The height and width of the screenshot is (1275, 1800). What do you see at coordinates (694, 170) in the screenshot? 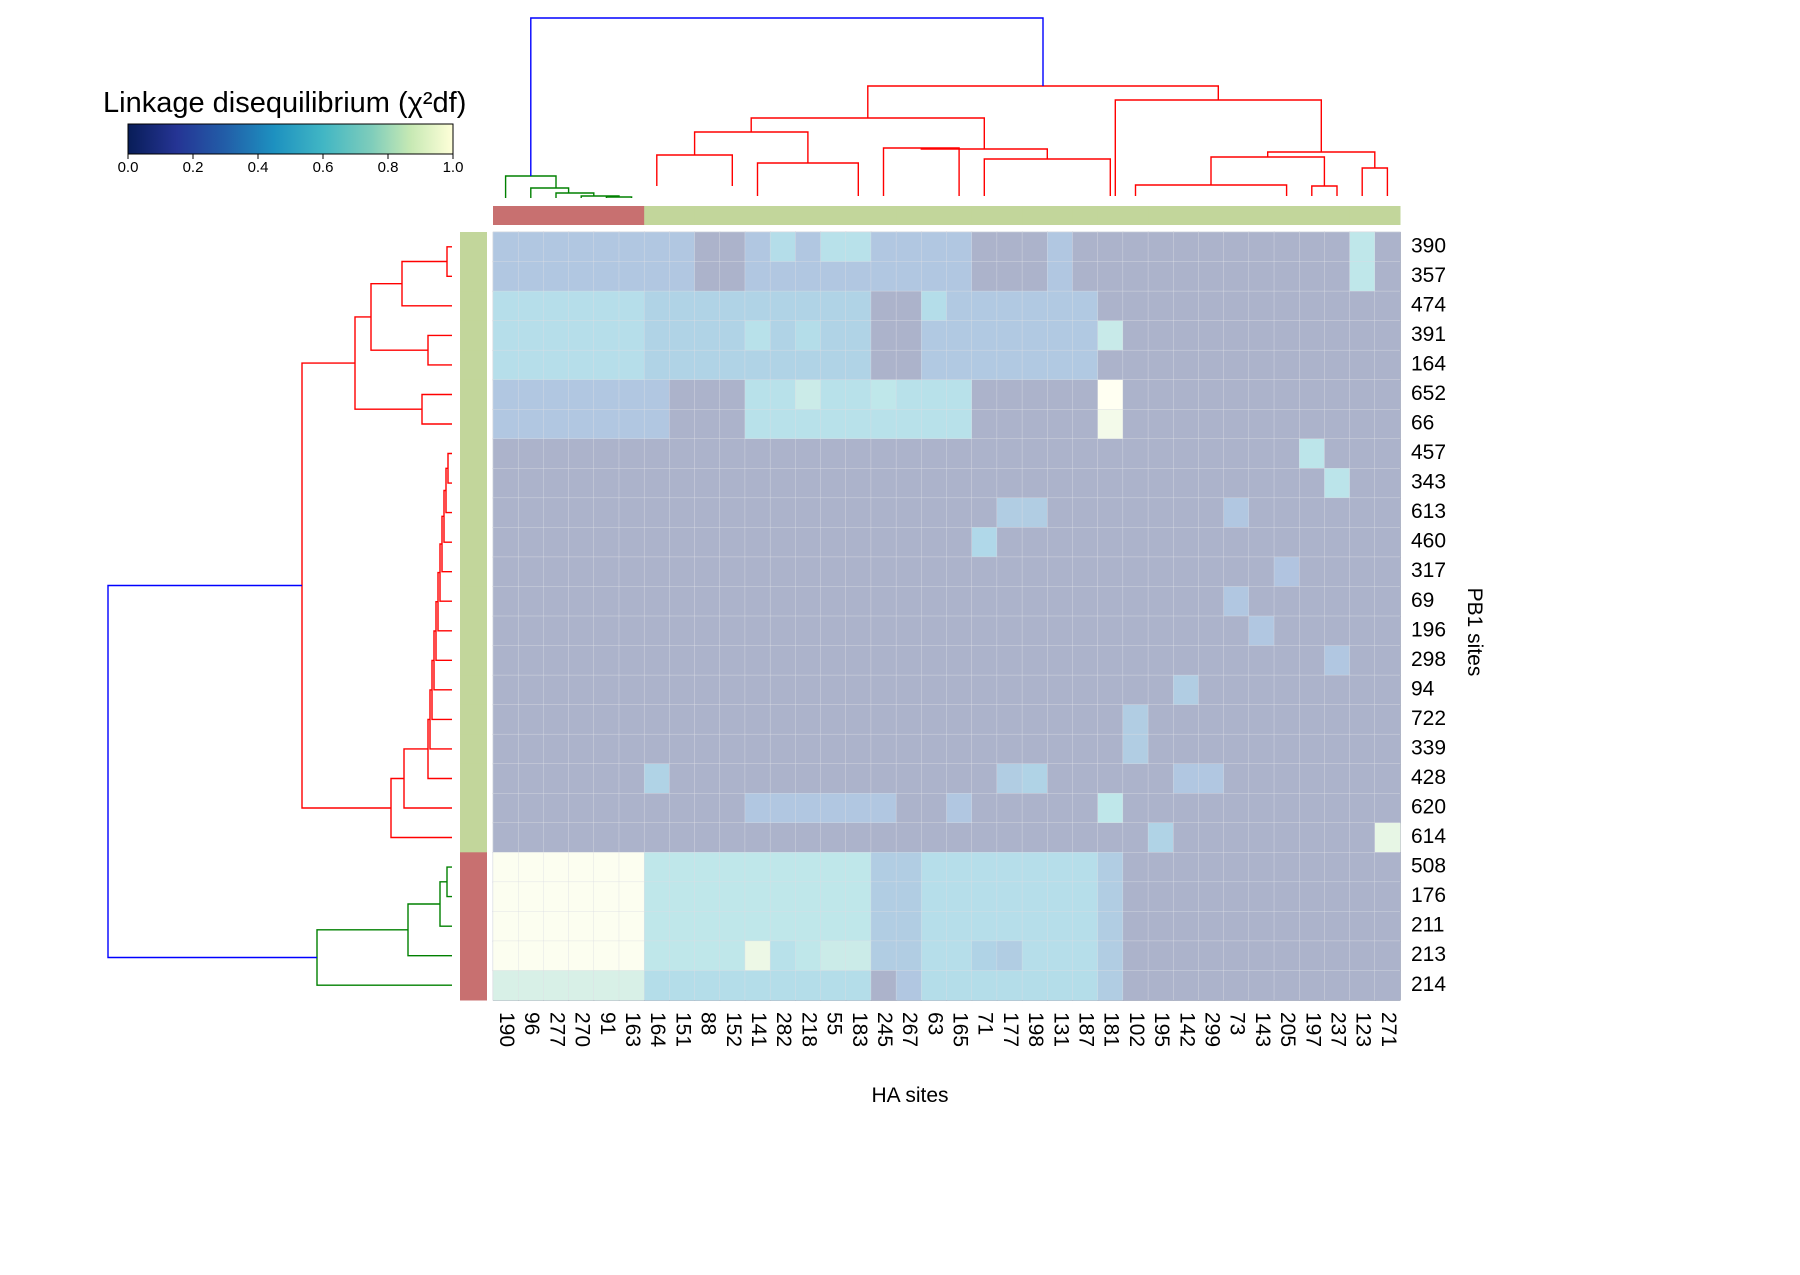
I see `column-dendrogram-link` at bounding box center [694, 170].